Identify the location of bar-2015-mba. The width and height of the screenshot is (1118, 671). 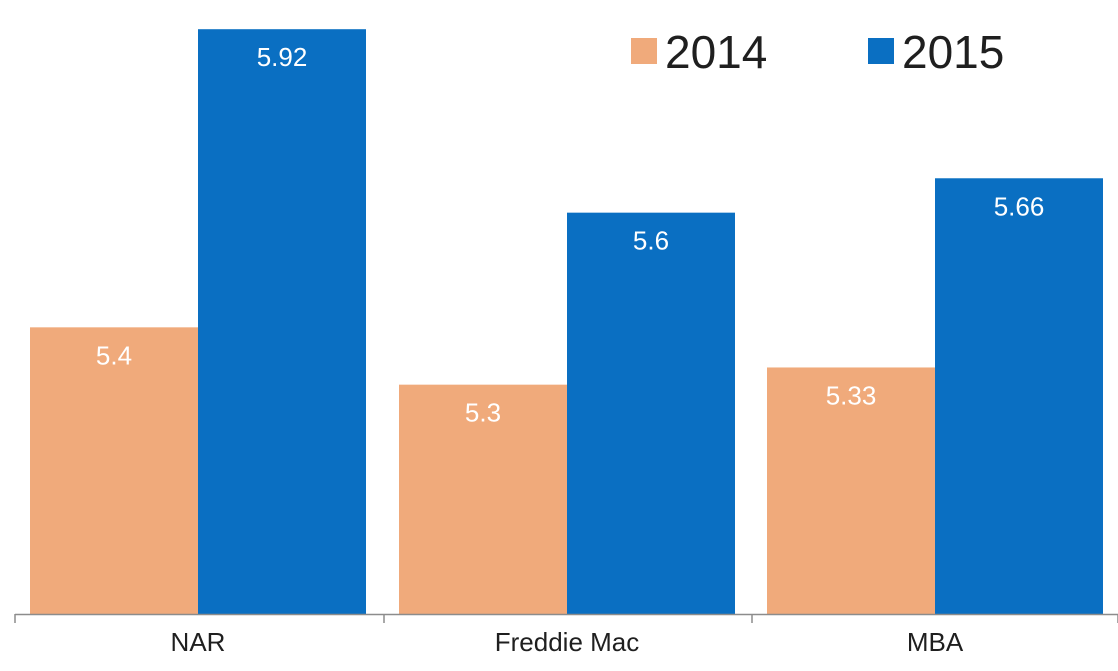
(1019, 396).